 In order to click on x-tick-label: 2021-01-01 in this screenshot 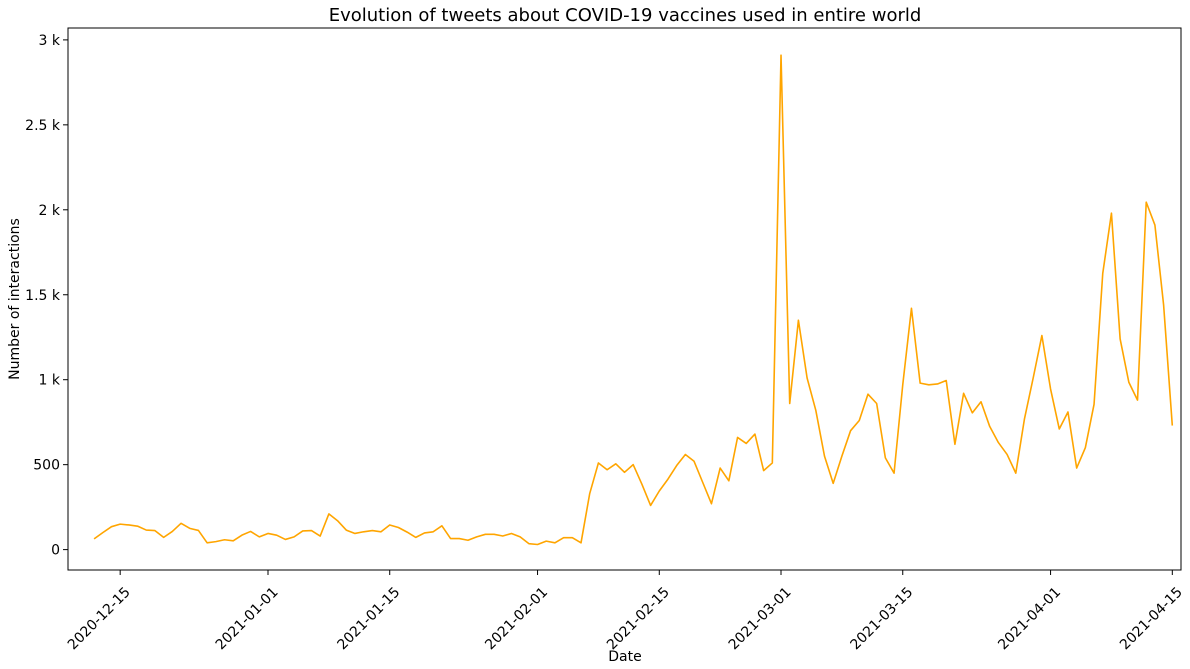, I will do `click(247, 618)`.